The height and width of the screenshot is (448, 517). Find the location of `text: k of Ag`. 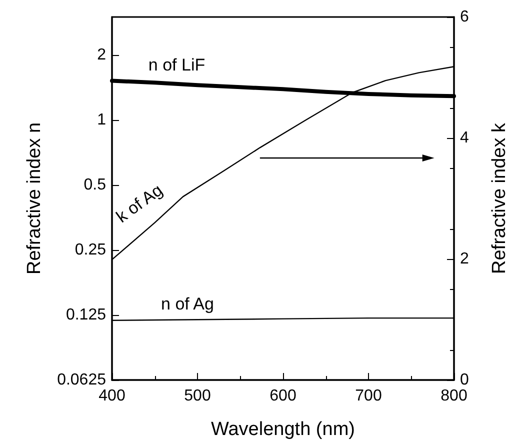

text: k of Ag is located at coordinates (139, 203).